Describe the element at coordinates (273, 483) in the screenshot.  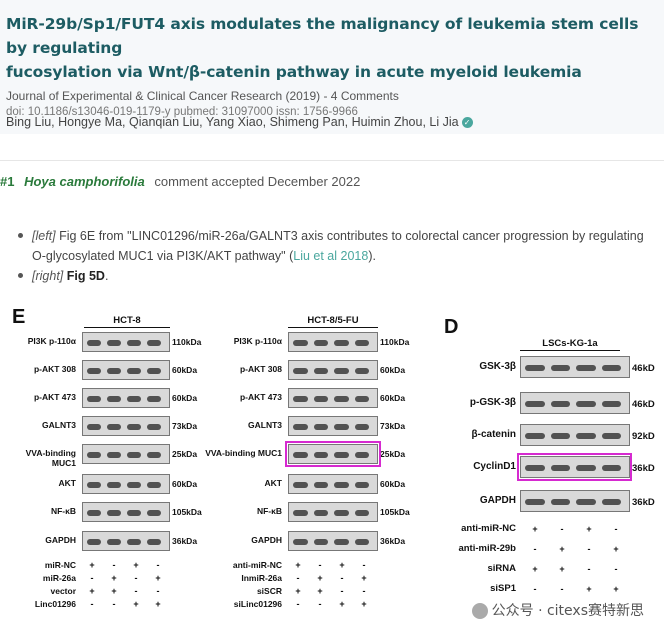
I see `panel2-row-label: AKT` at that location.